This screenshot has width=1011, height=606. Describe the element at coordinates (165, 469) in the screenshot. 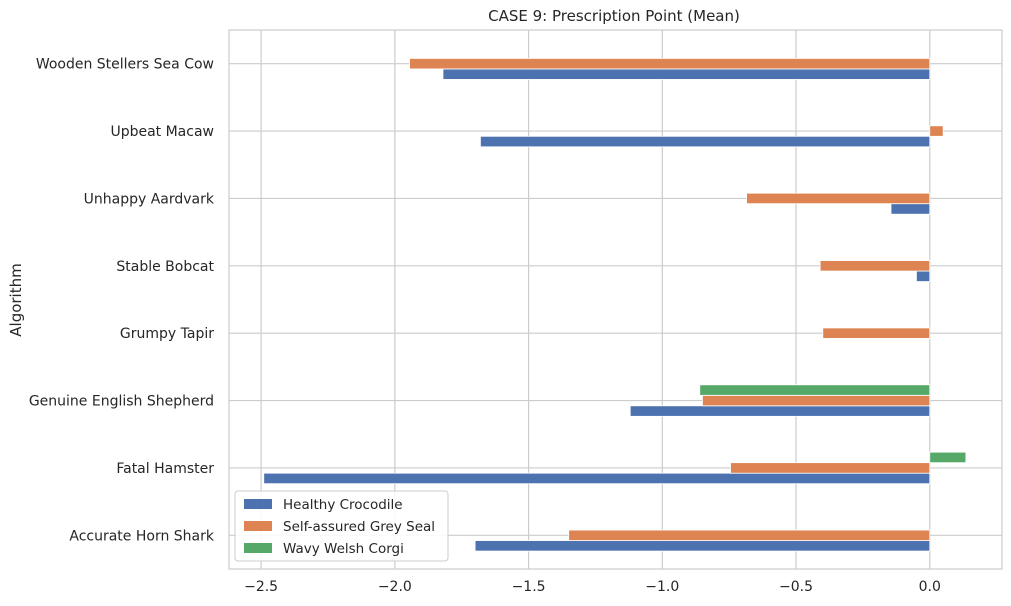

I see `y-tick-label: Fatal Hamster` at that location.